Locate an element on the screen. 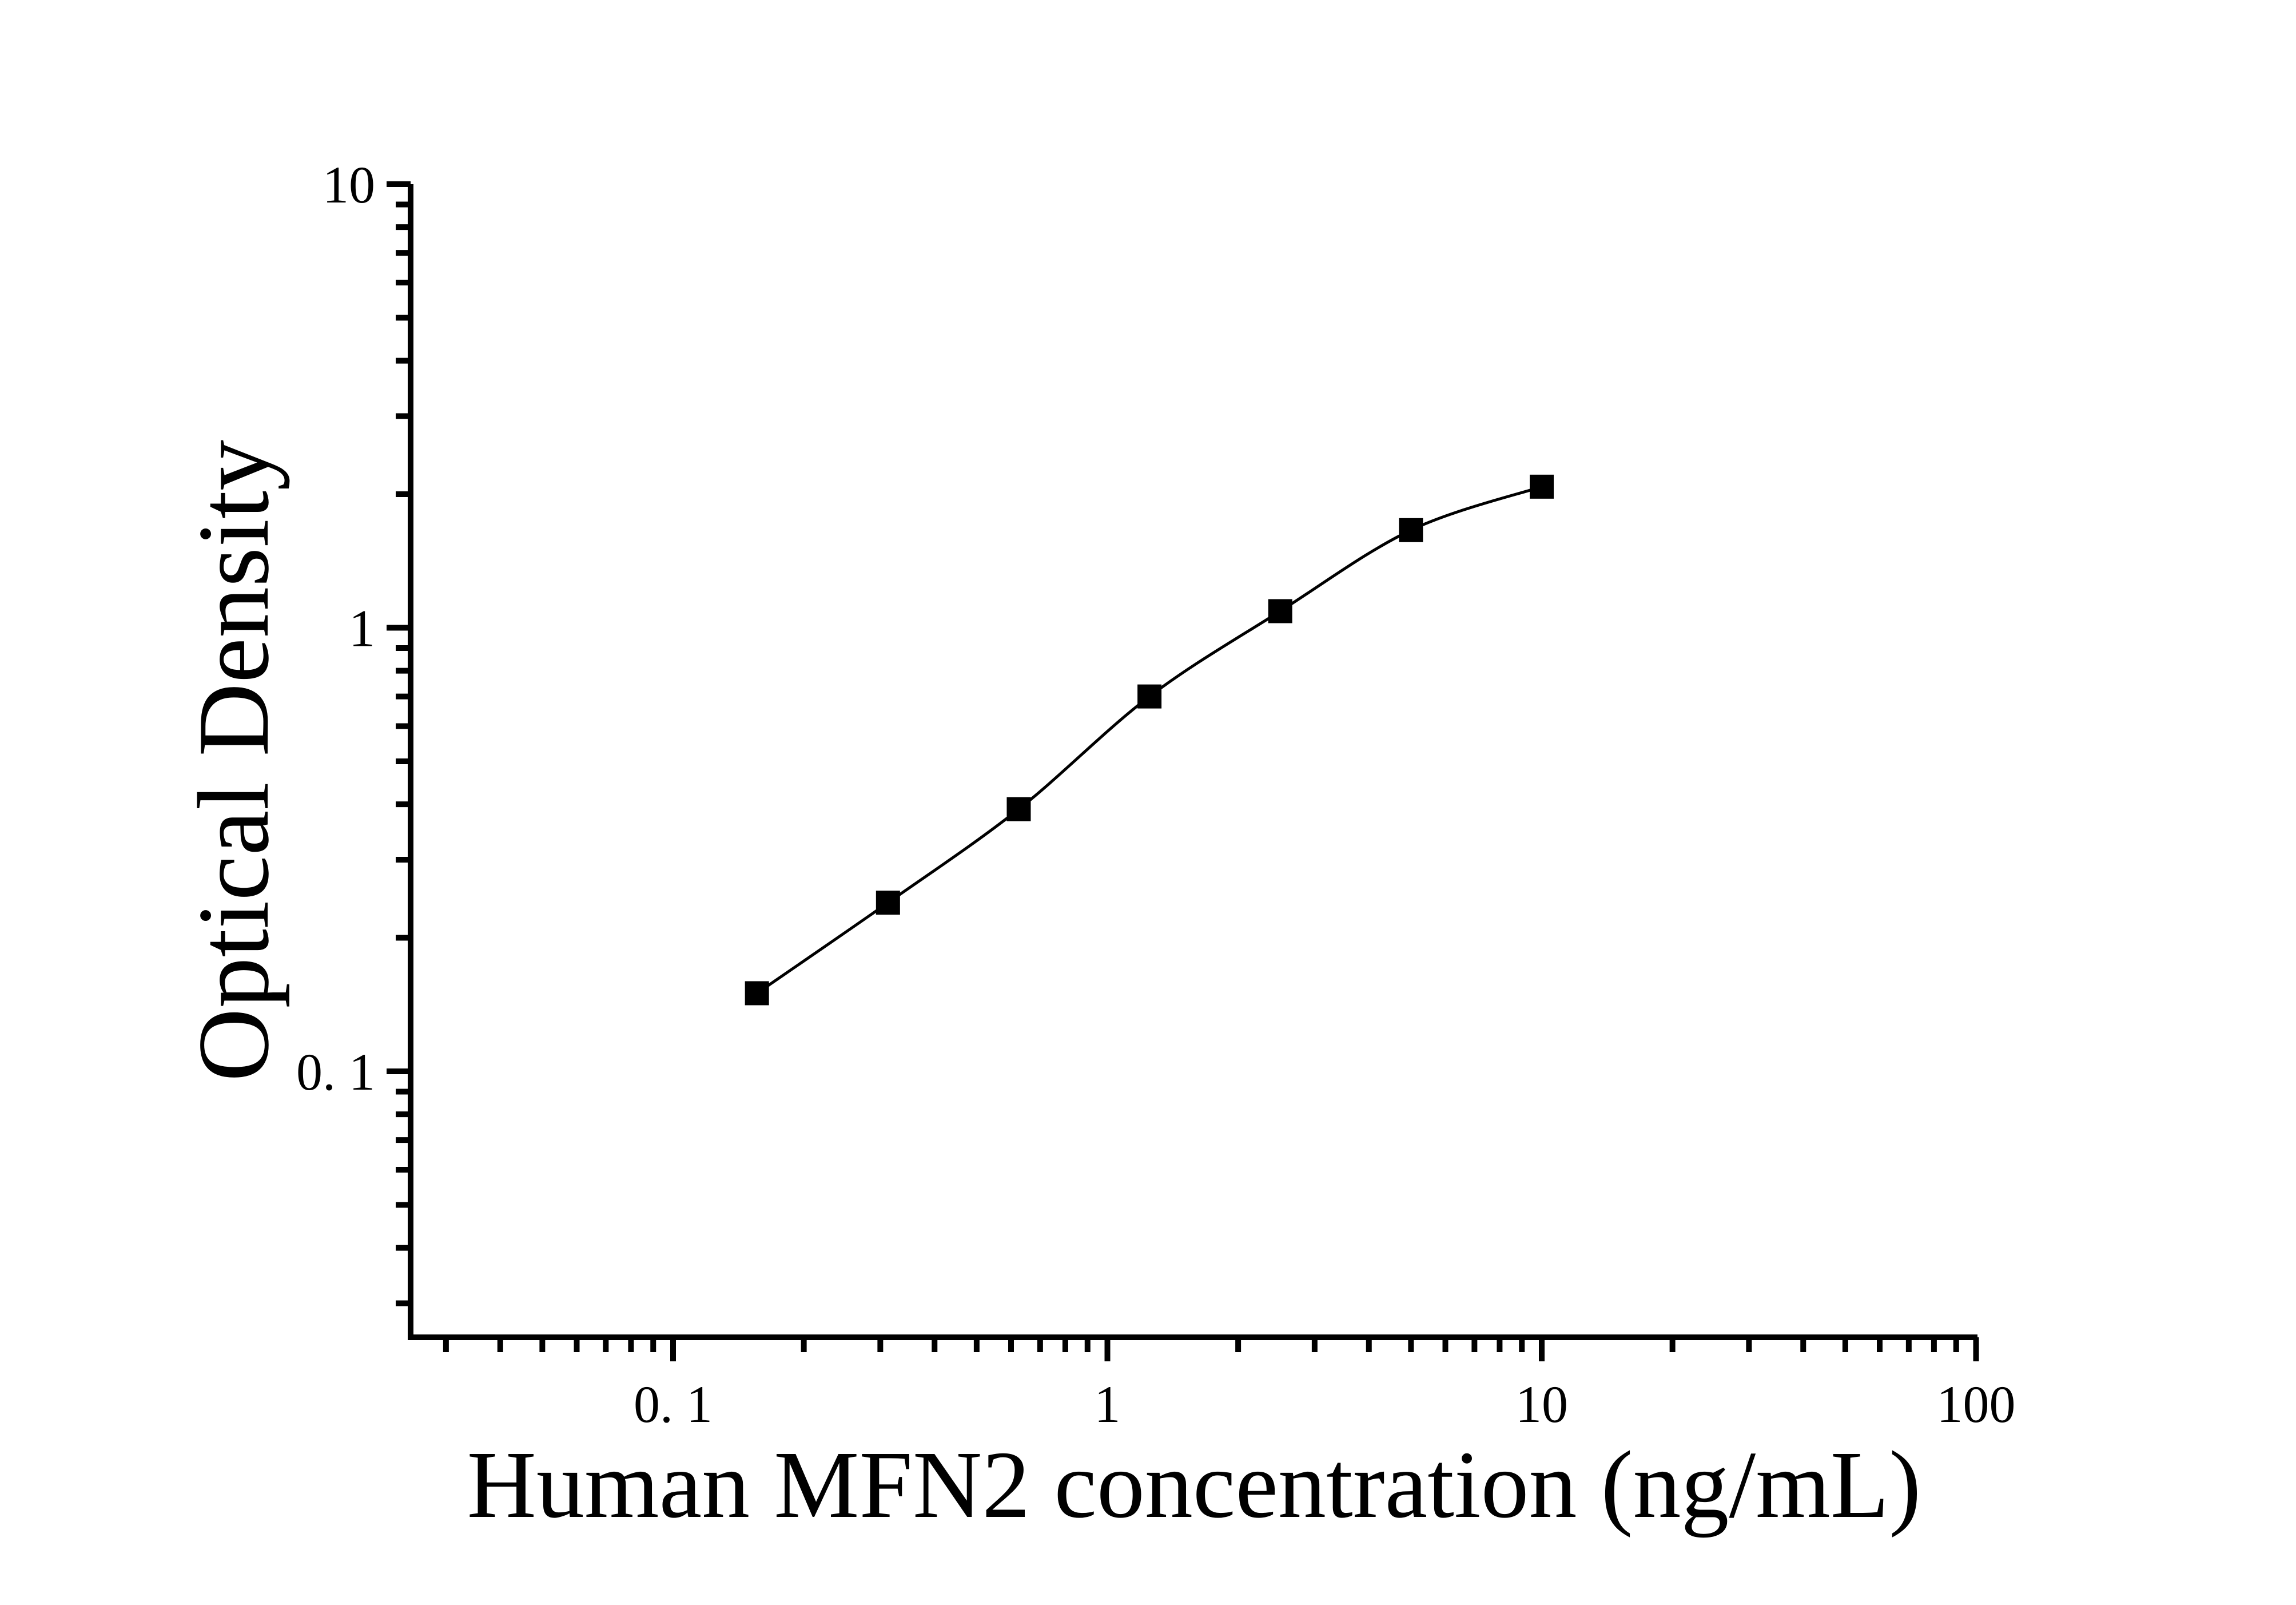  y-tick-label: 10 is located at coordinates (349, 185).